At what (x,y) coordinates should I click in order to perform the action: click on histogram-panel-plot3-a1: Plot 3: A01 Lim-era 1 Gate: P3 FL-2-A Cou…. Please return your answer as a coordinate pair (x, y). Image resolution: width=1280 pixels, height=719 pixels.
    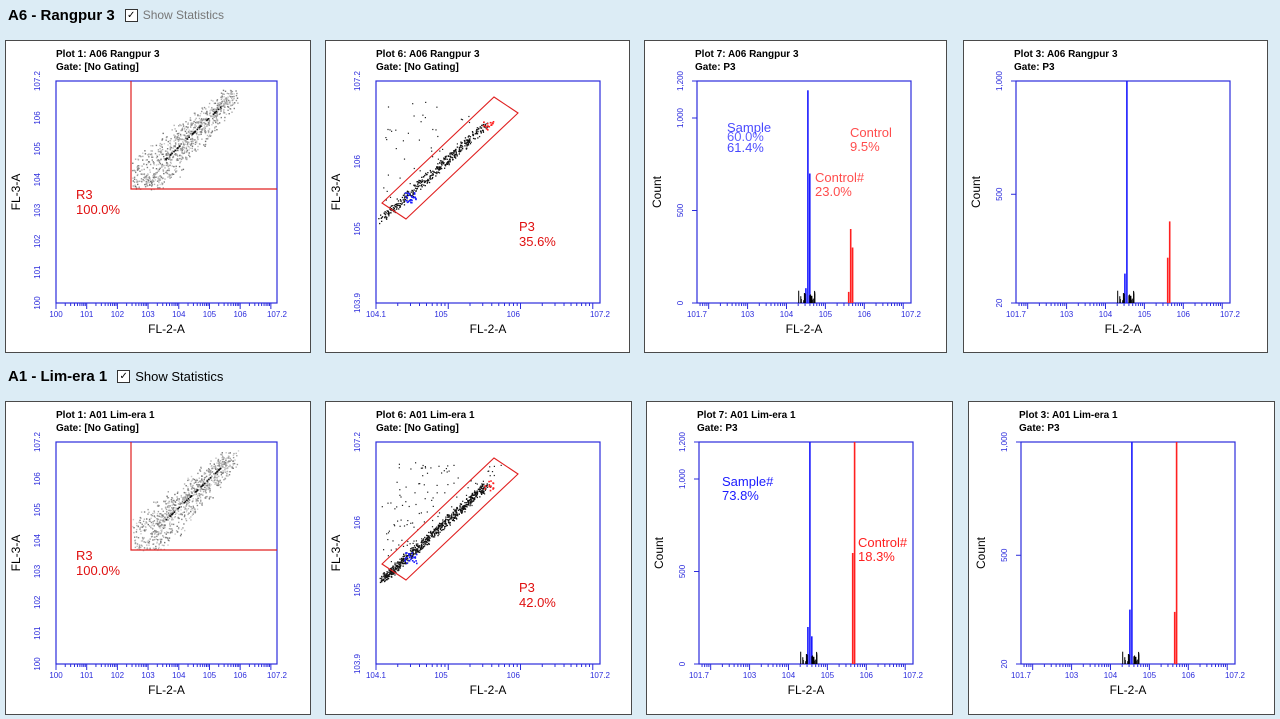
    Looking at the image, I should click on (1121, 558).